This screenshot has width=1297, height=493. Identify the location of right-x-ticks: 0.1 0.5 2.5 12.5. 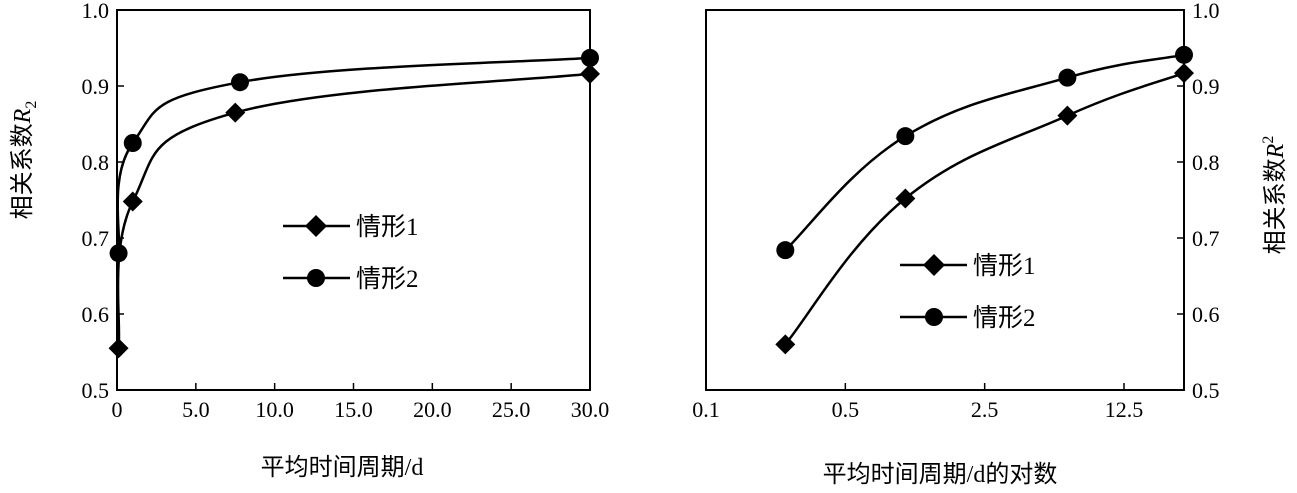
(917, 402).